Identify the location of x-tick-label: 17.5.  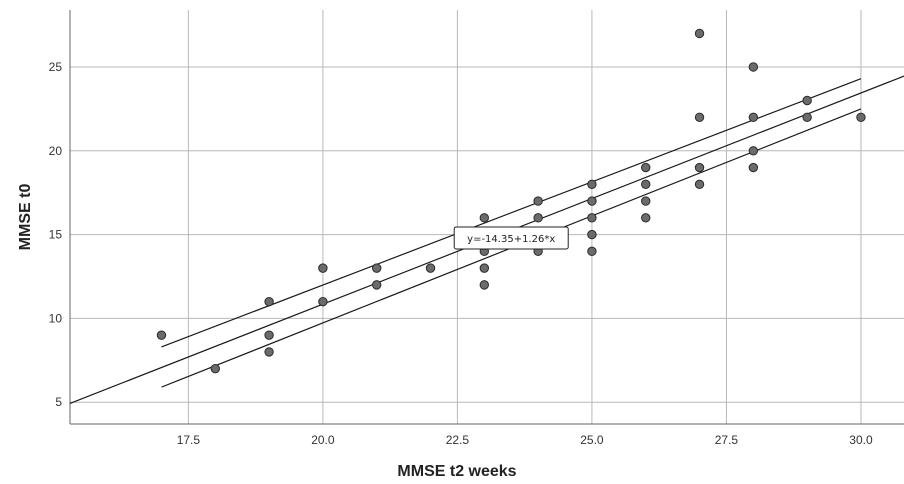
(189, 440).